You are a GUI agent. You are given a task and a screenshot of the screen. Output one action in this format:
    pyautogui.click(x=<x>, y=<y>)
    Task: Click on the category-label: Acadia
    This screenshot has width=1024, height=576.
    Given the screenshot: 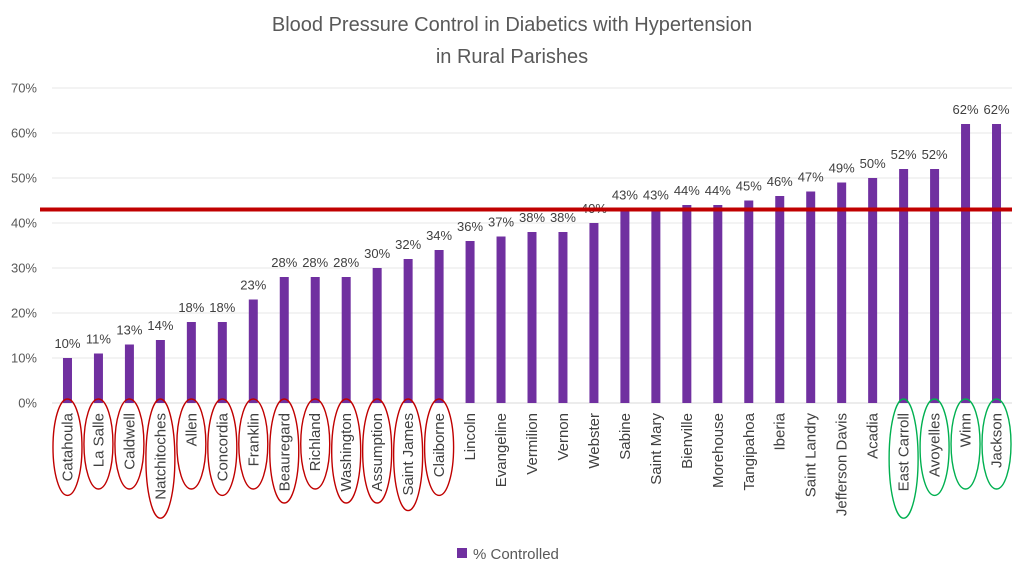 What is the action you would take?
    pyautogui.click(x=873, y=435)
    